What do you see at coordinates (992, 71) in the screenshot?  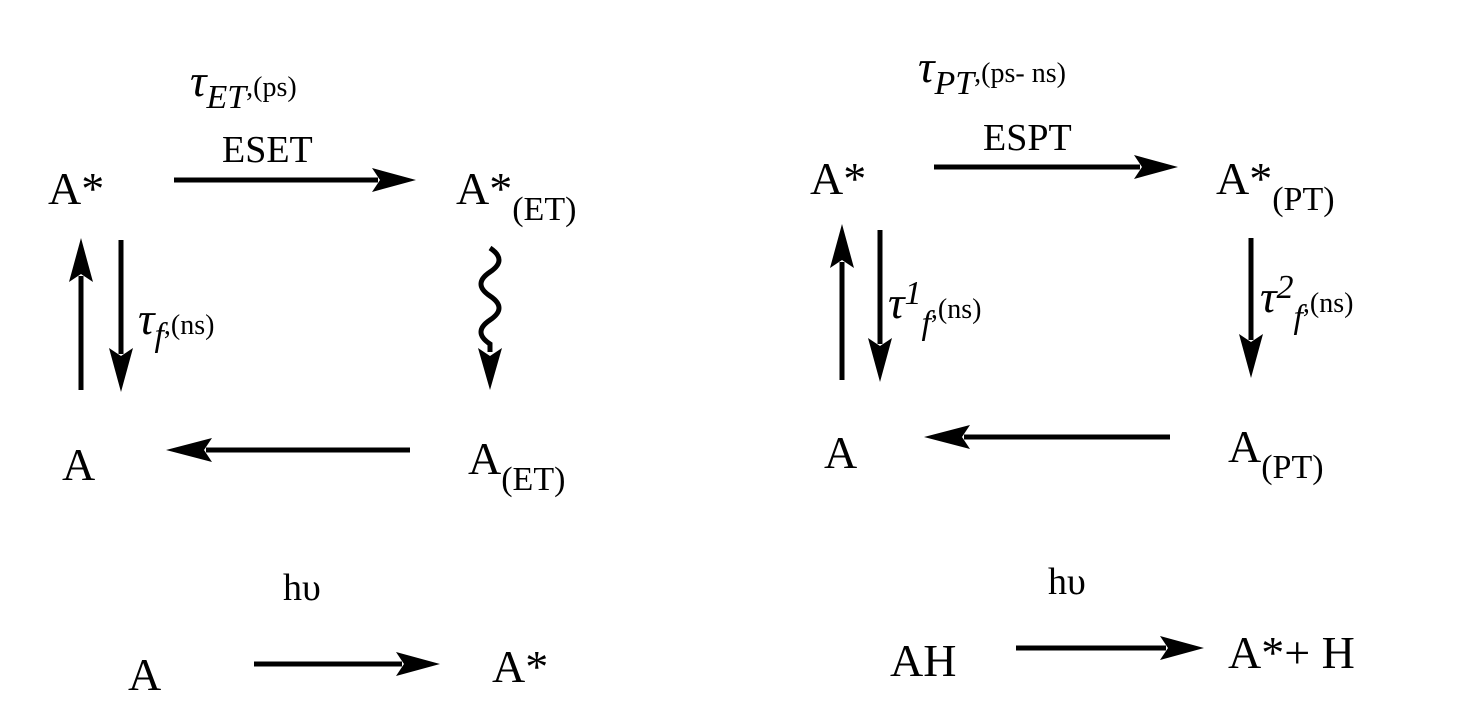 I see `right-tau-label: τPT,(ps- ns)` at bounding box center [992, 71].